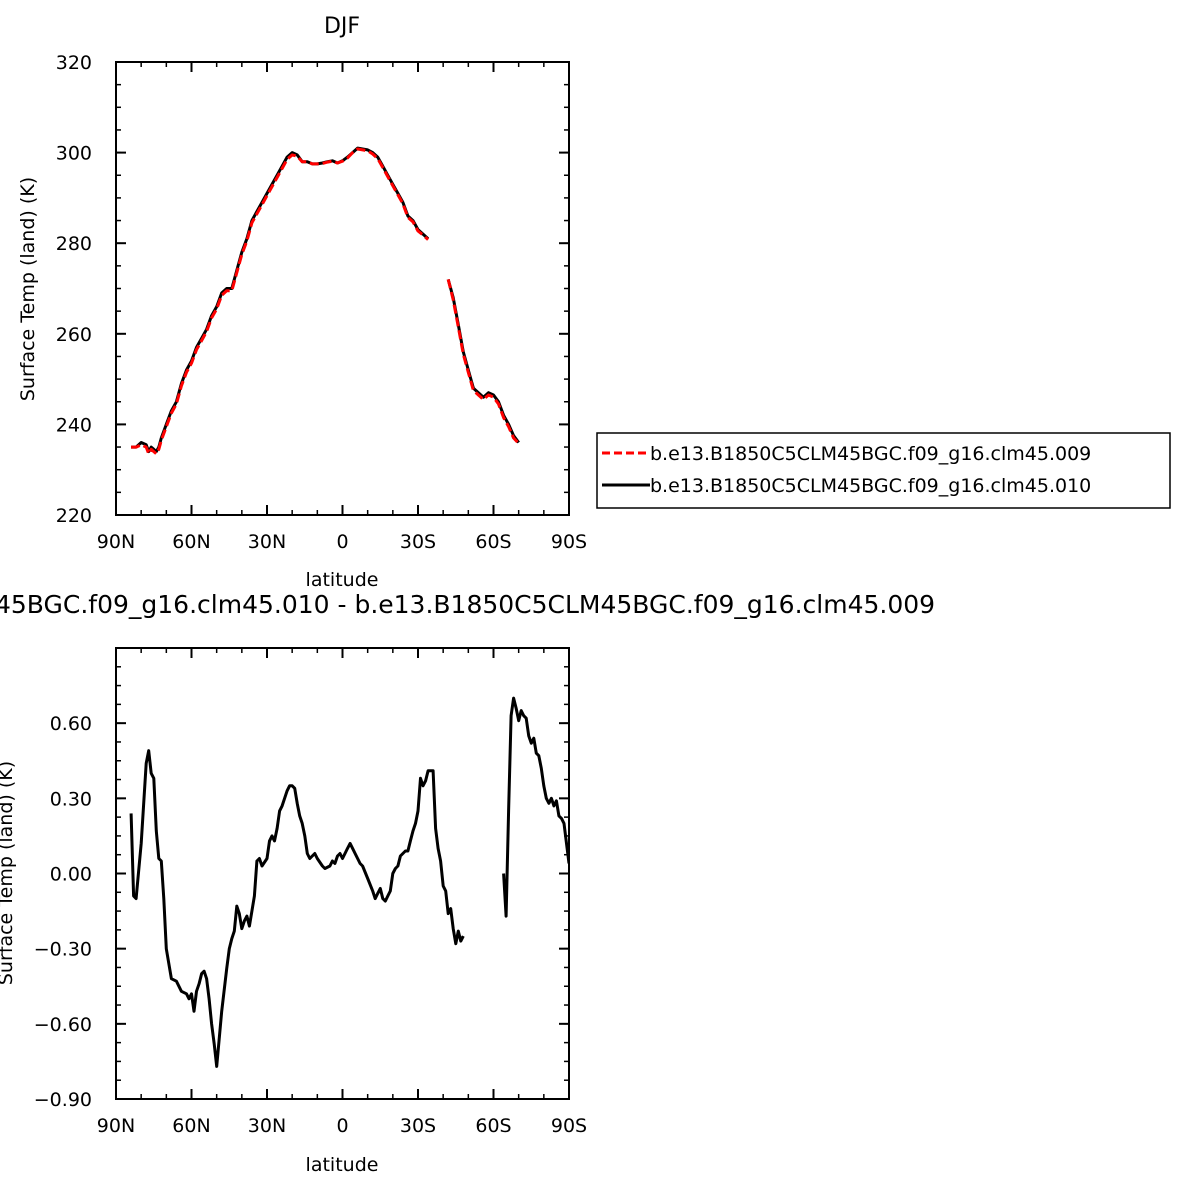 This screenshot has height=1185, width=1188. I want to click on y-tick-label: −0.60, so click(63, 1025).